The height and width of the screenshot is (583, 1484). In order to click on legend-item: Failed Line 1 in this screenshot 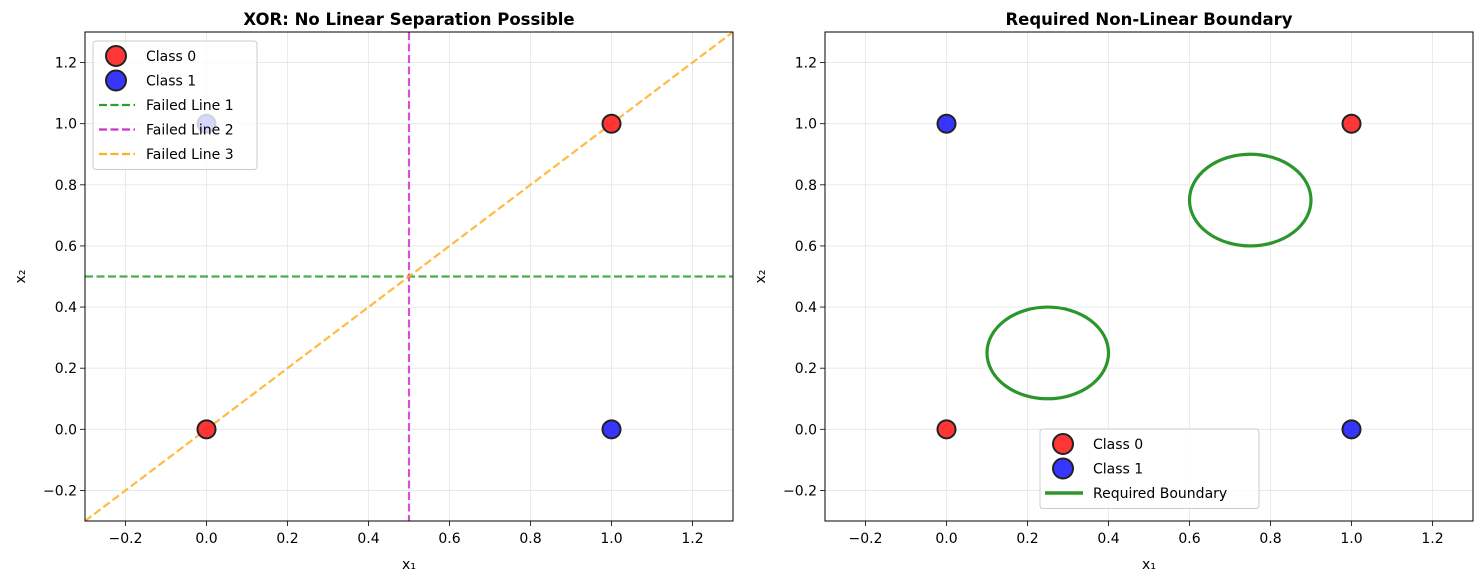, I will do `click(166, 106)`.